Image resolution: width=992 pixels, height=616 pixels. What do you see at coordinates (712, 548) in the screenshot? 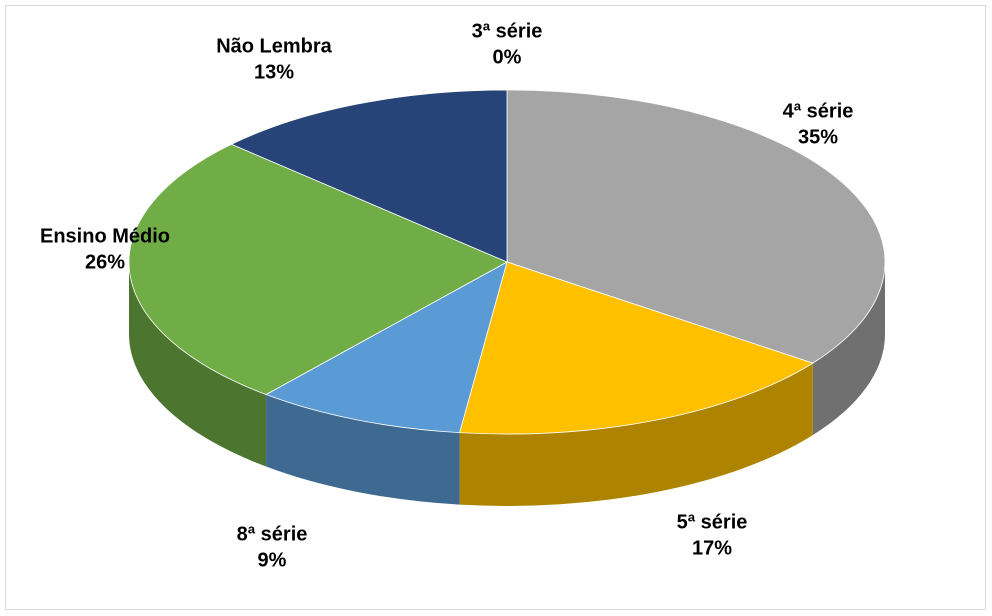
I see `slice-label-value: 17%` at bounding box center [712, 548].